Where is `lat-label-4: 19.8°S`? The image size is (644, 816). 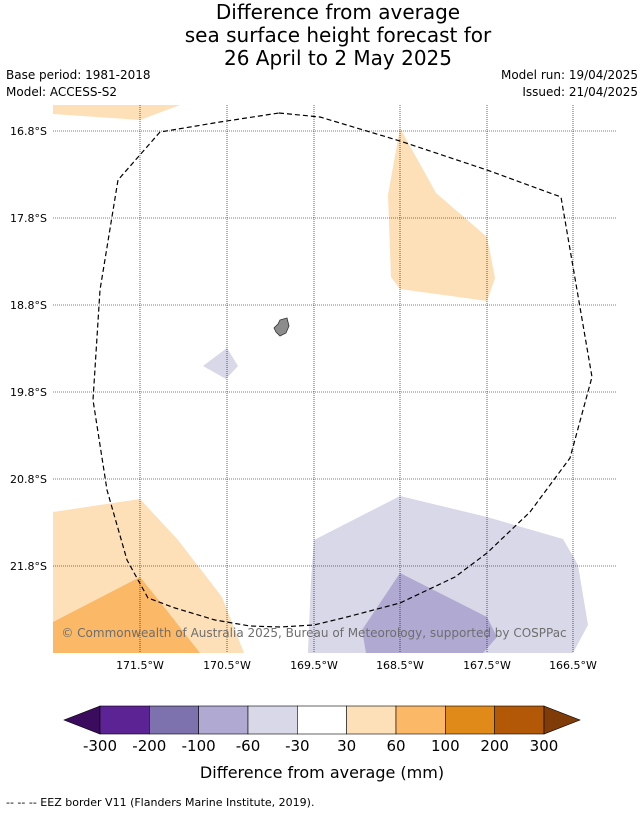 lat-label-4: 19.8°S is located at coordinates (28, 392).